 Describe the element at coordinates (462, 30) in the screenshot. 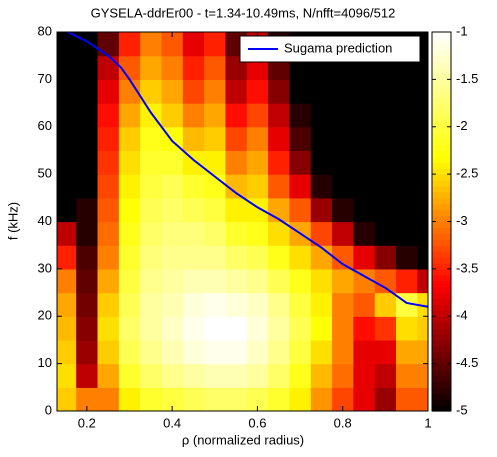

I see `colorbar-tick-label: -1` at that location.